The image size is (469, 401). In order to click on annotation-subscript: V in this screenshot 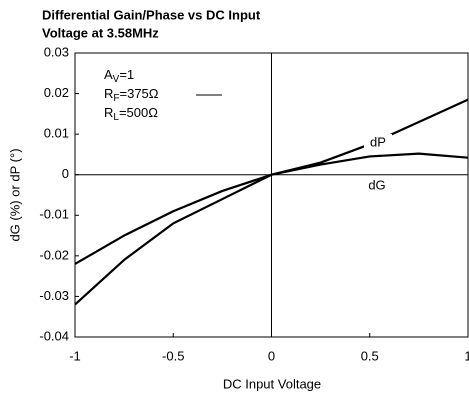, I will do `click(116, 79)`.